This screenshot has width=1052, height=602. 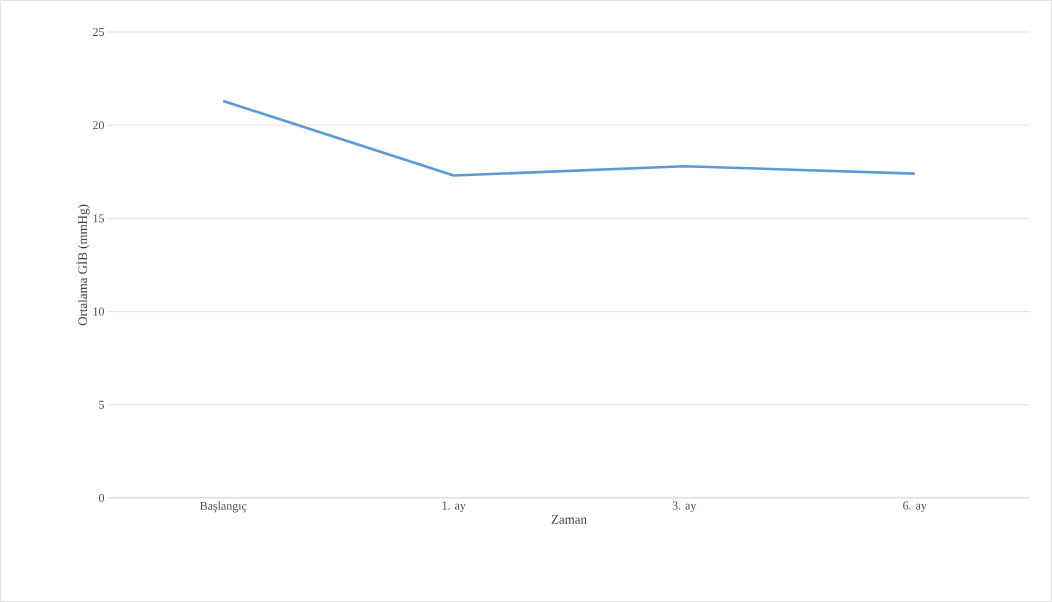 I want to click on y-axis-title: Ortalama GİB (mmHg), so click(x=83, y=265).